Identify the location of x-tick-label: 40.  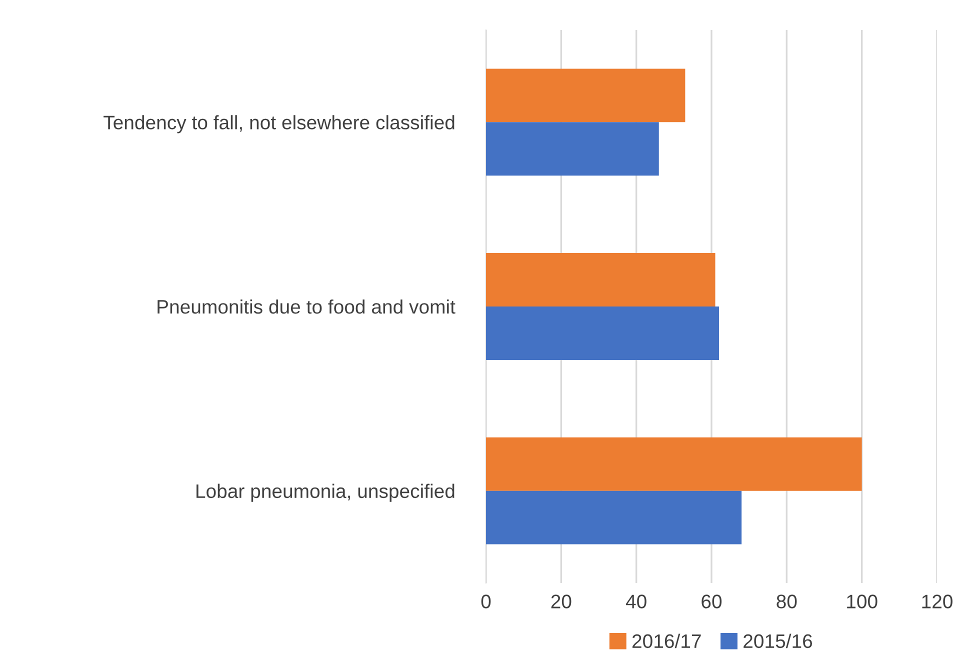
(636, 601).